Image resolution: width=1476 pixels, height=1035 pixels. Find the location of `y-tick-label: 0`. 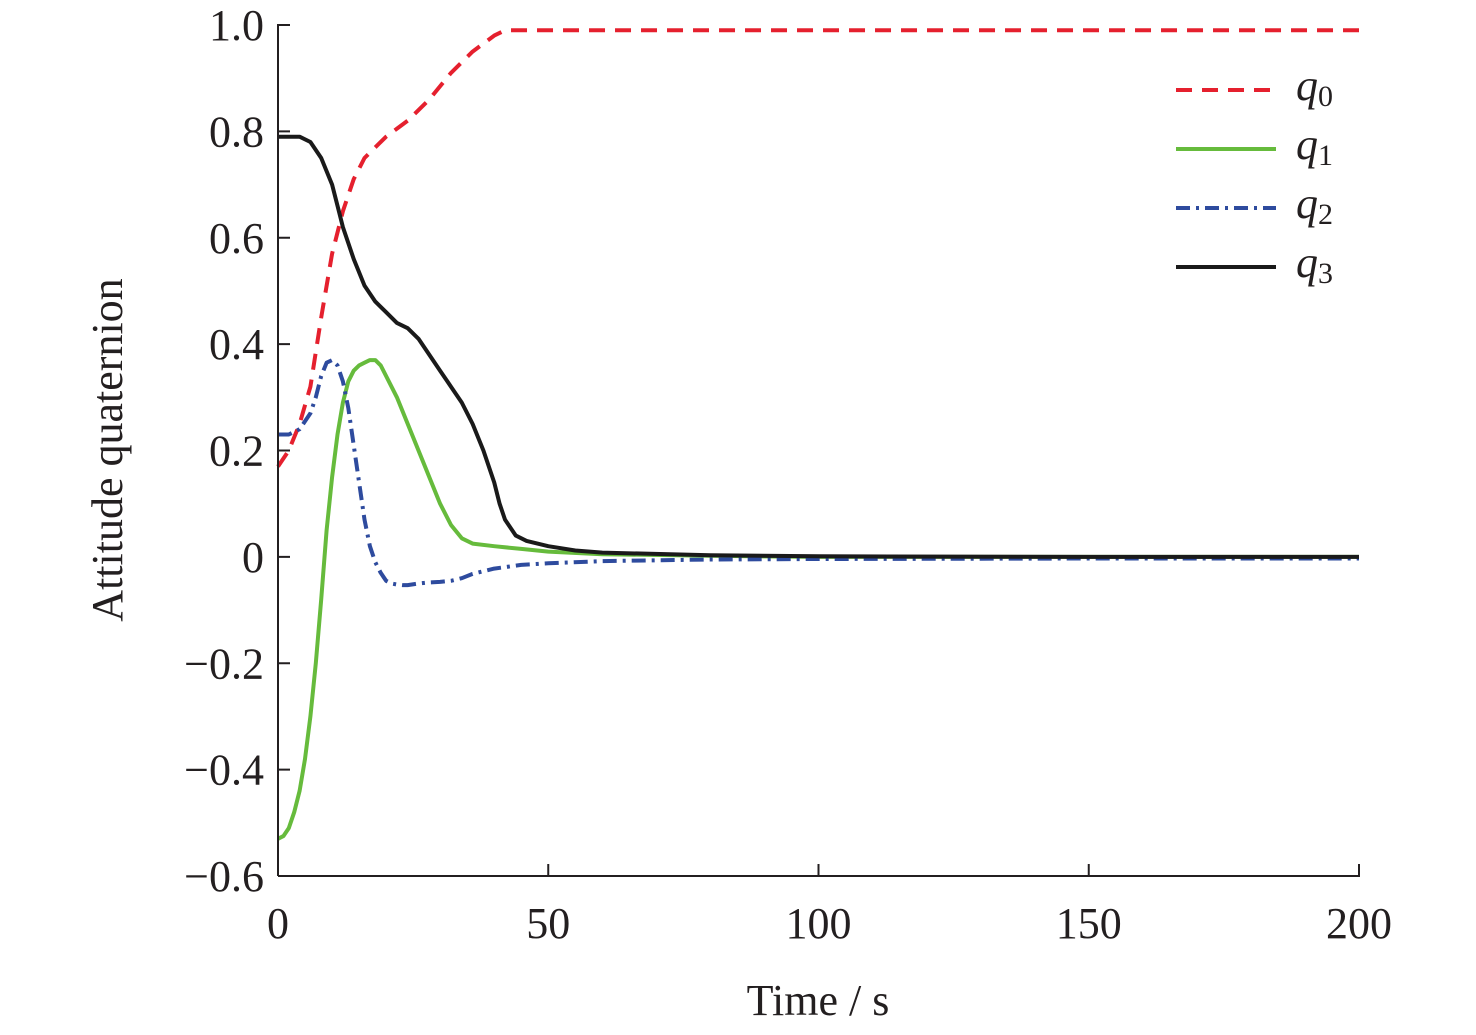

y-tick-label: 0 is located at coordinates (253, 557).